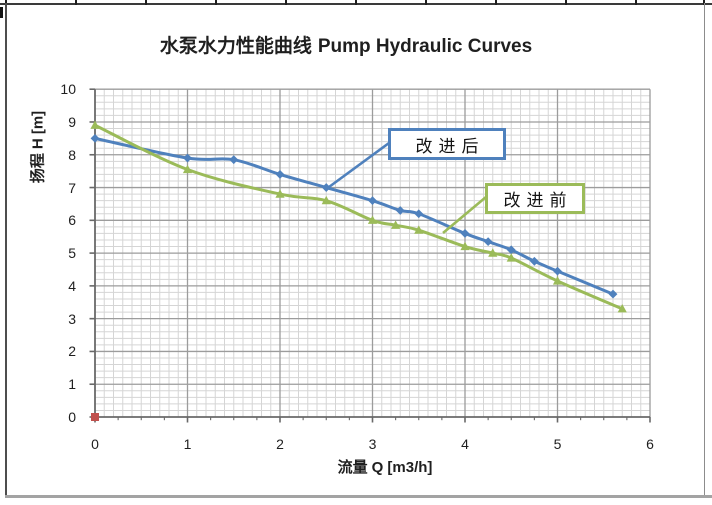  Describe the element at coordinates (72, 253) in the screenshot. I see `y-tick-label-5: 5` at that location.